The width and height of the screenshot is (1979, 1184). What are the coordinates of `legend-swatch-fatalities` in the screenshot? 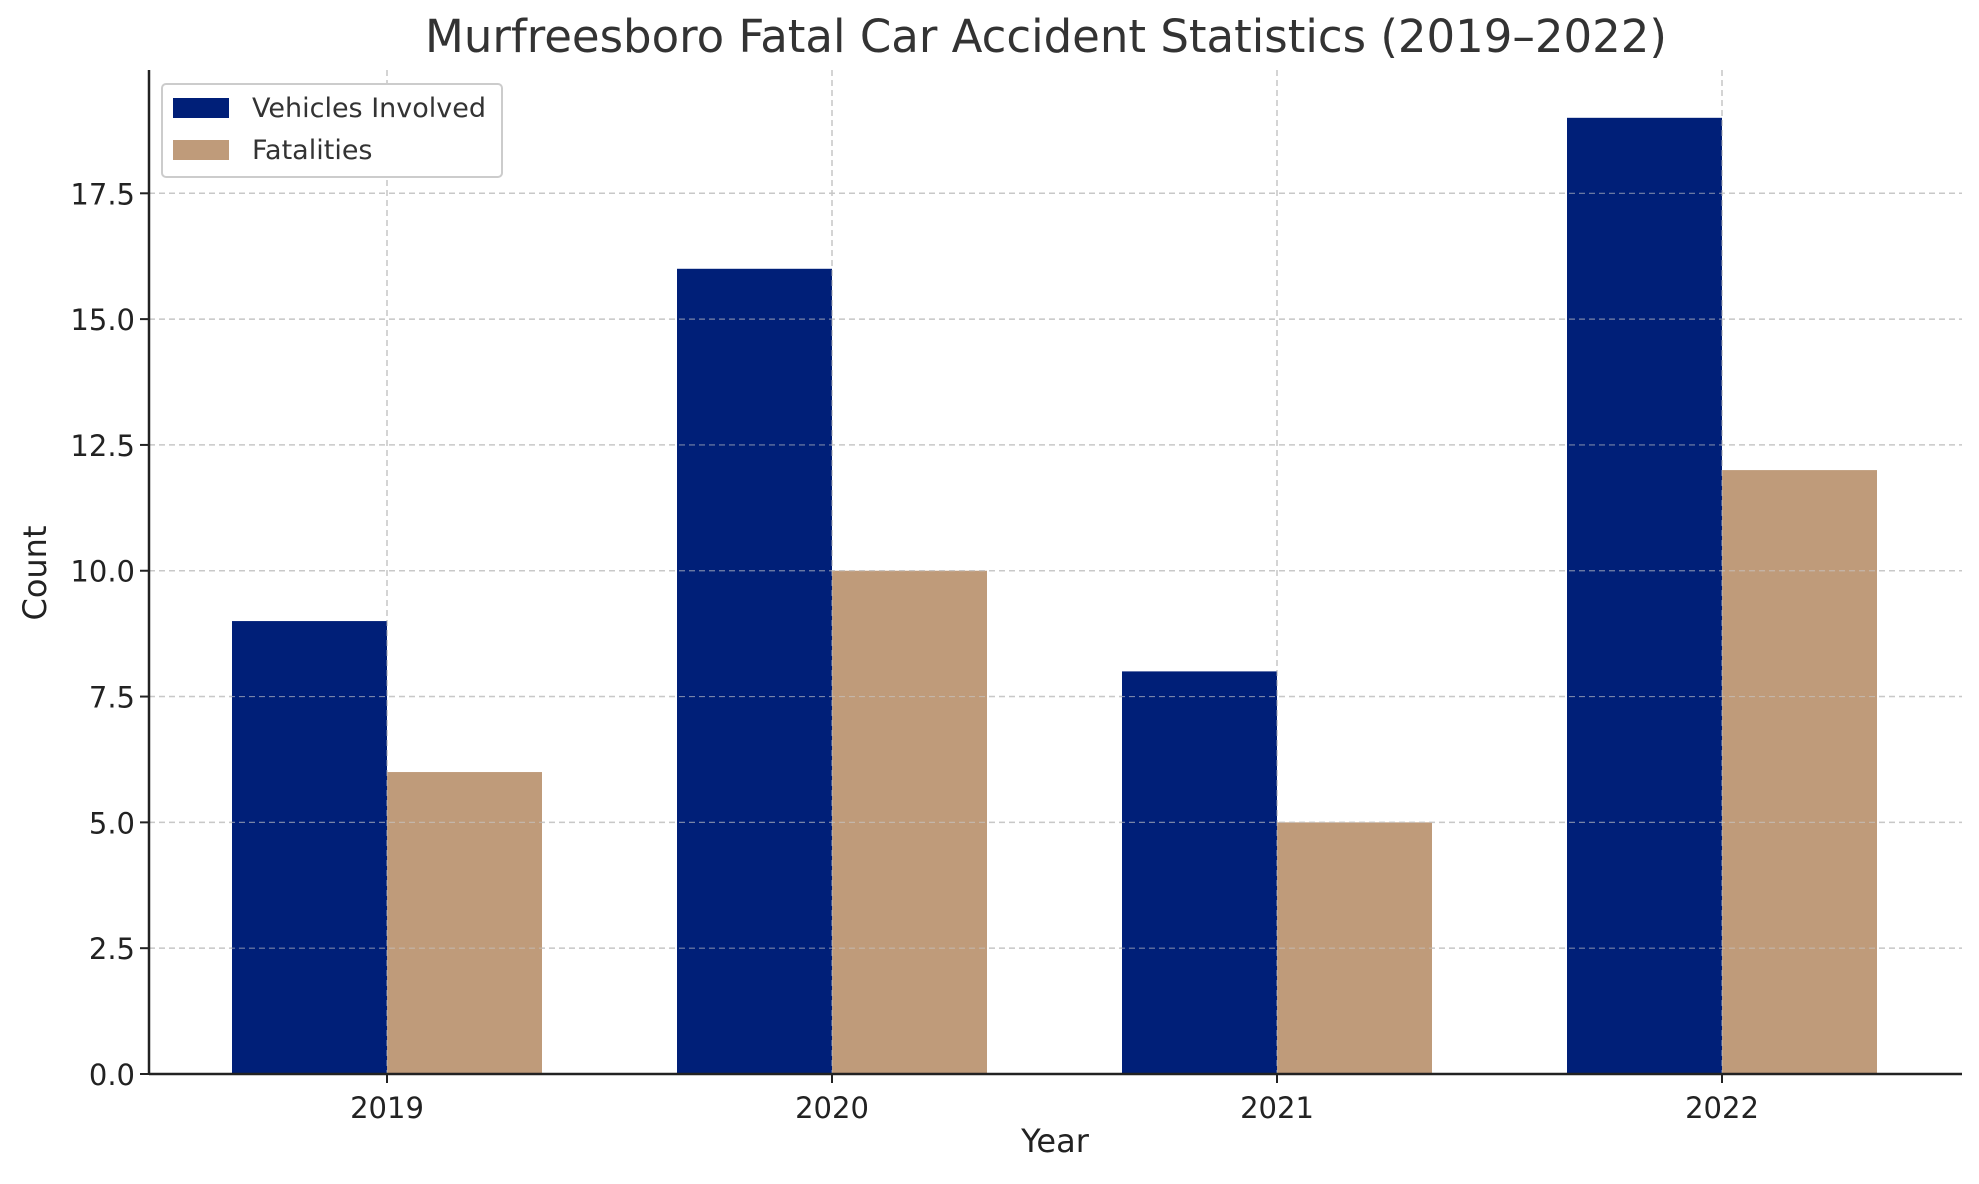 It's located at (201, 150).